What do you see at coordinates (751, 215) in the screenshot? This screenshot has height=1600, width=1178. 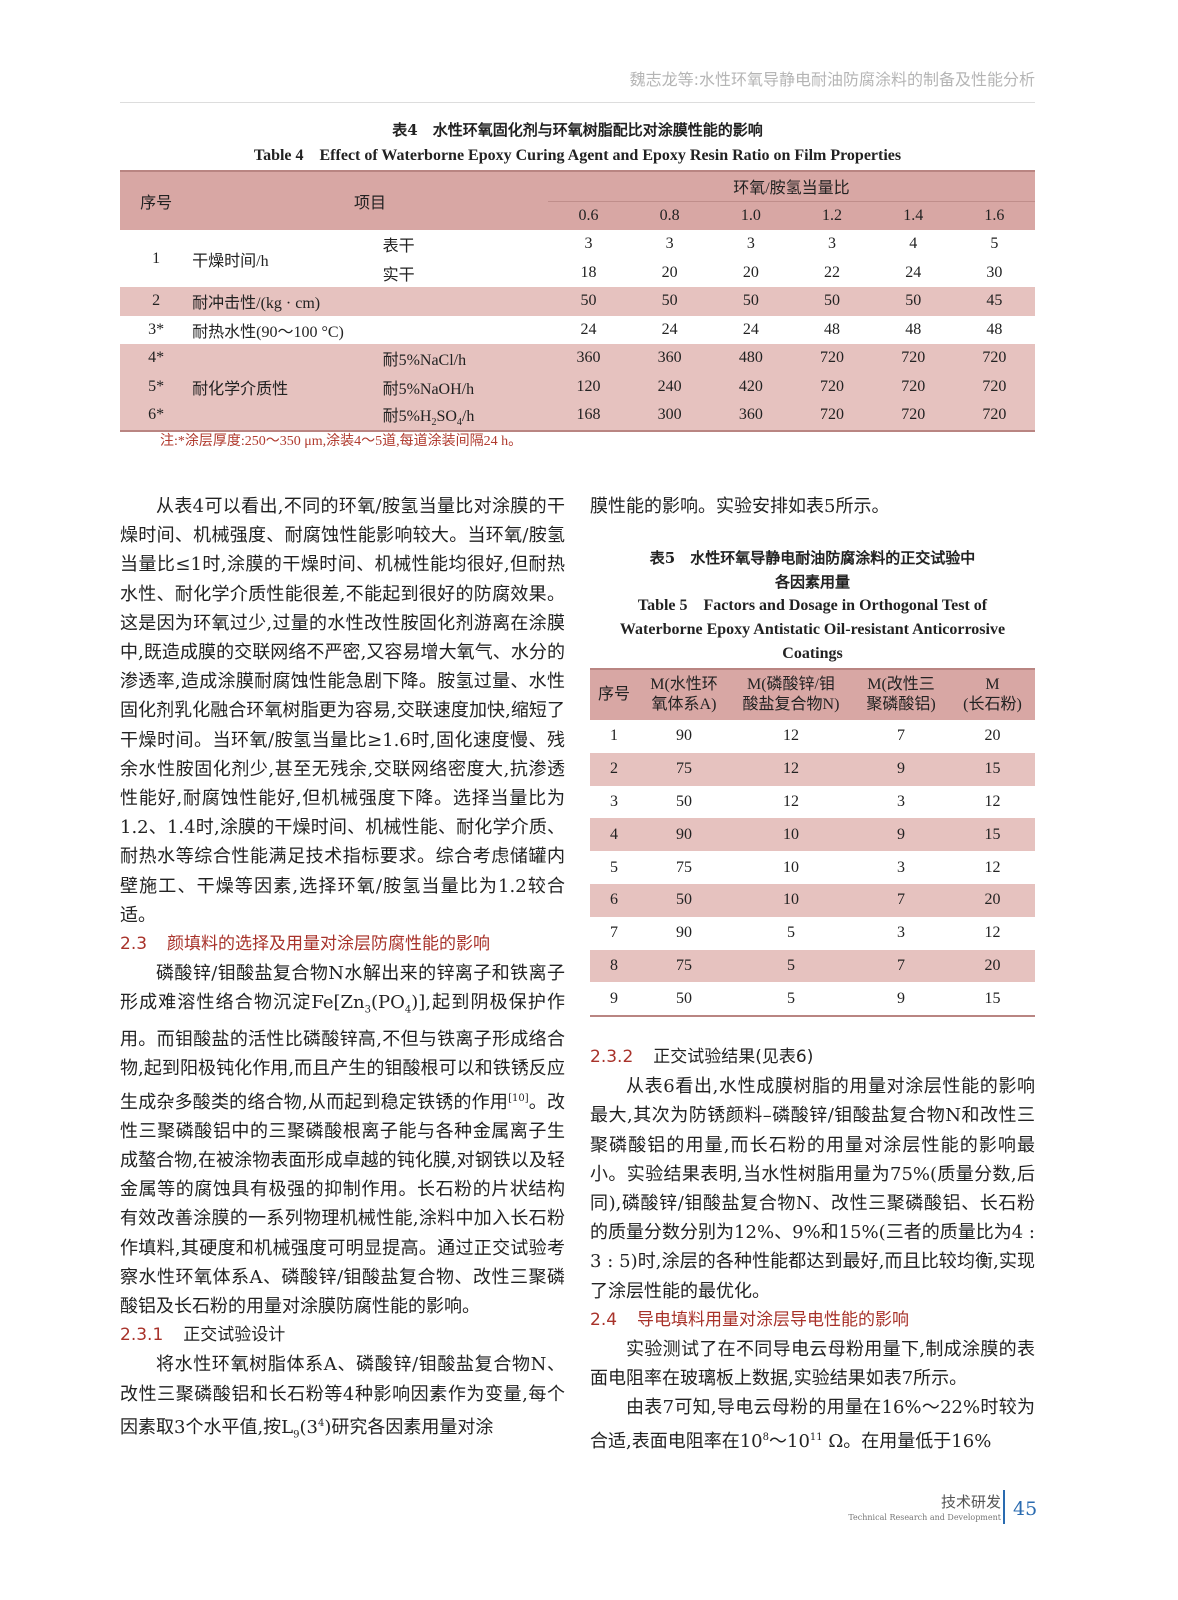 I see `table4-ratio: 1.0` at bounding box center [751, 215].